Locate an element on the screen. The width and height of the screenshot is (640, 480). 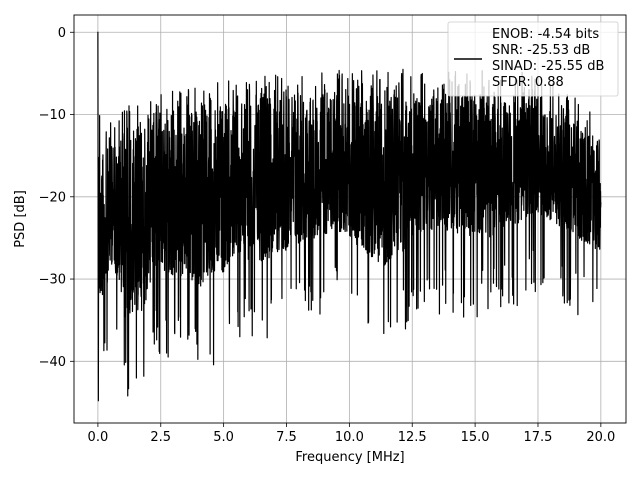
x-tick-label: 2.5 is located at coordinates (160, 437).